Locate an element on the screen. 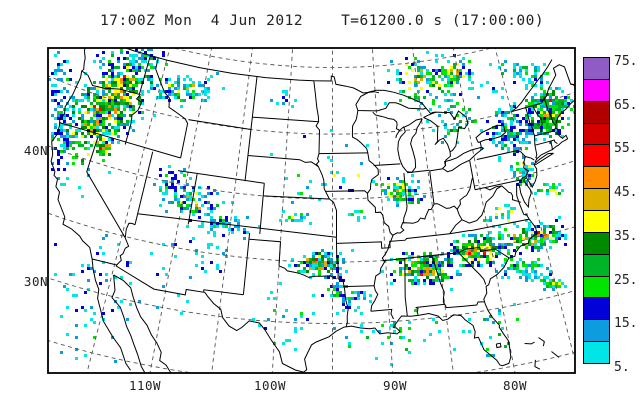  meridian-80W is located at coordinates (484, 210).